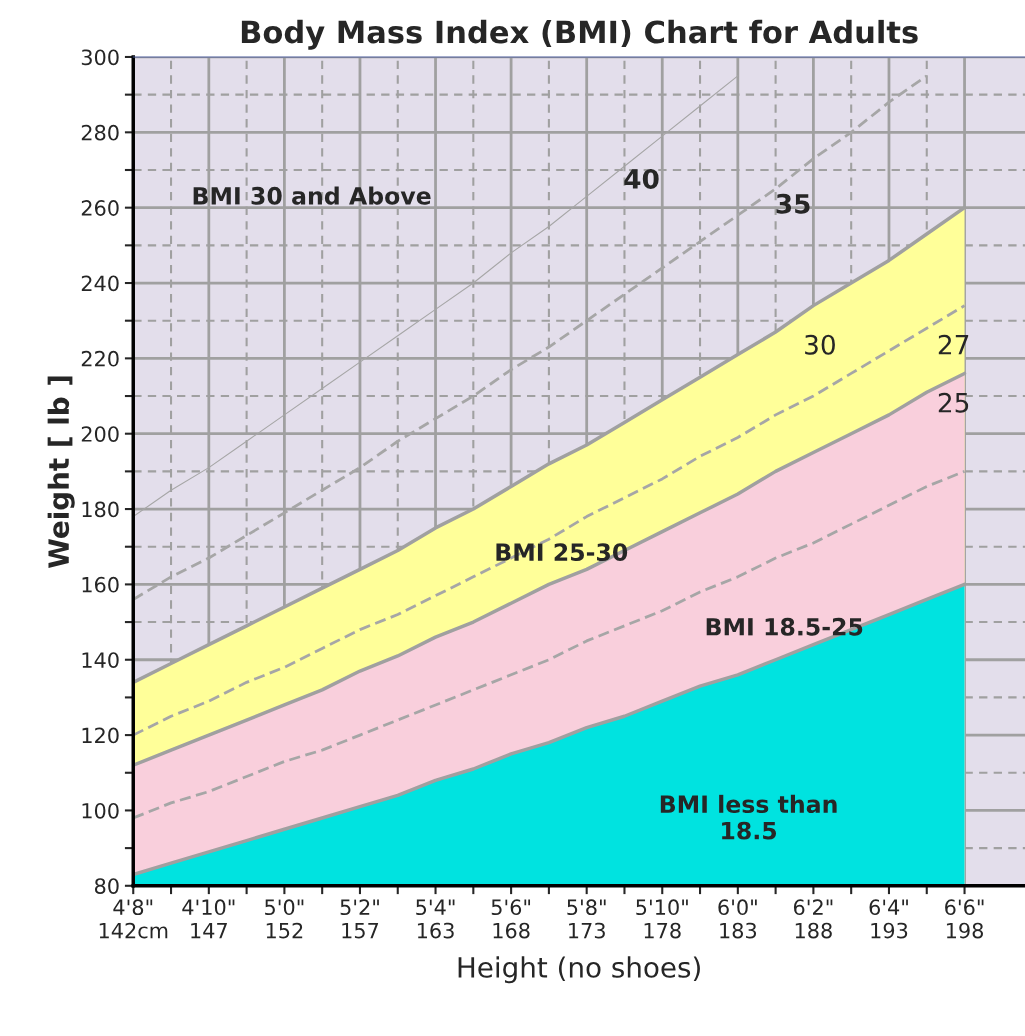 The width and height of the screenshot is (1025, 1036). I want to click on x-tick-label: 5'2" 157, so click(359, 919).